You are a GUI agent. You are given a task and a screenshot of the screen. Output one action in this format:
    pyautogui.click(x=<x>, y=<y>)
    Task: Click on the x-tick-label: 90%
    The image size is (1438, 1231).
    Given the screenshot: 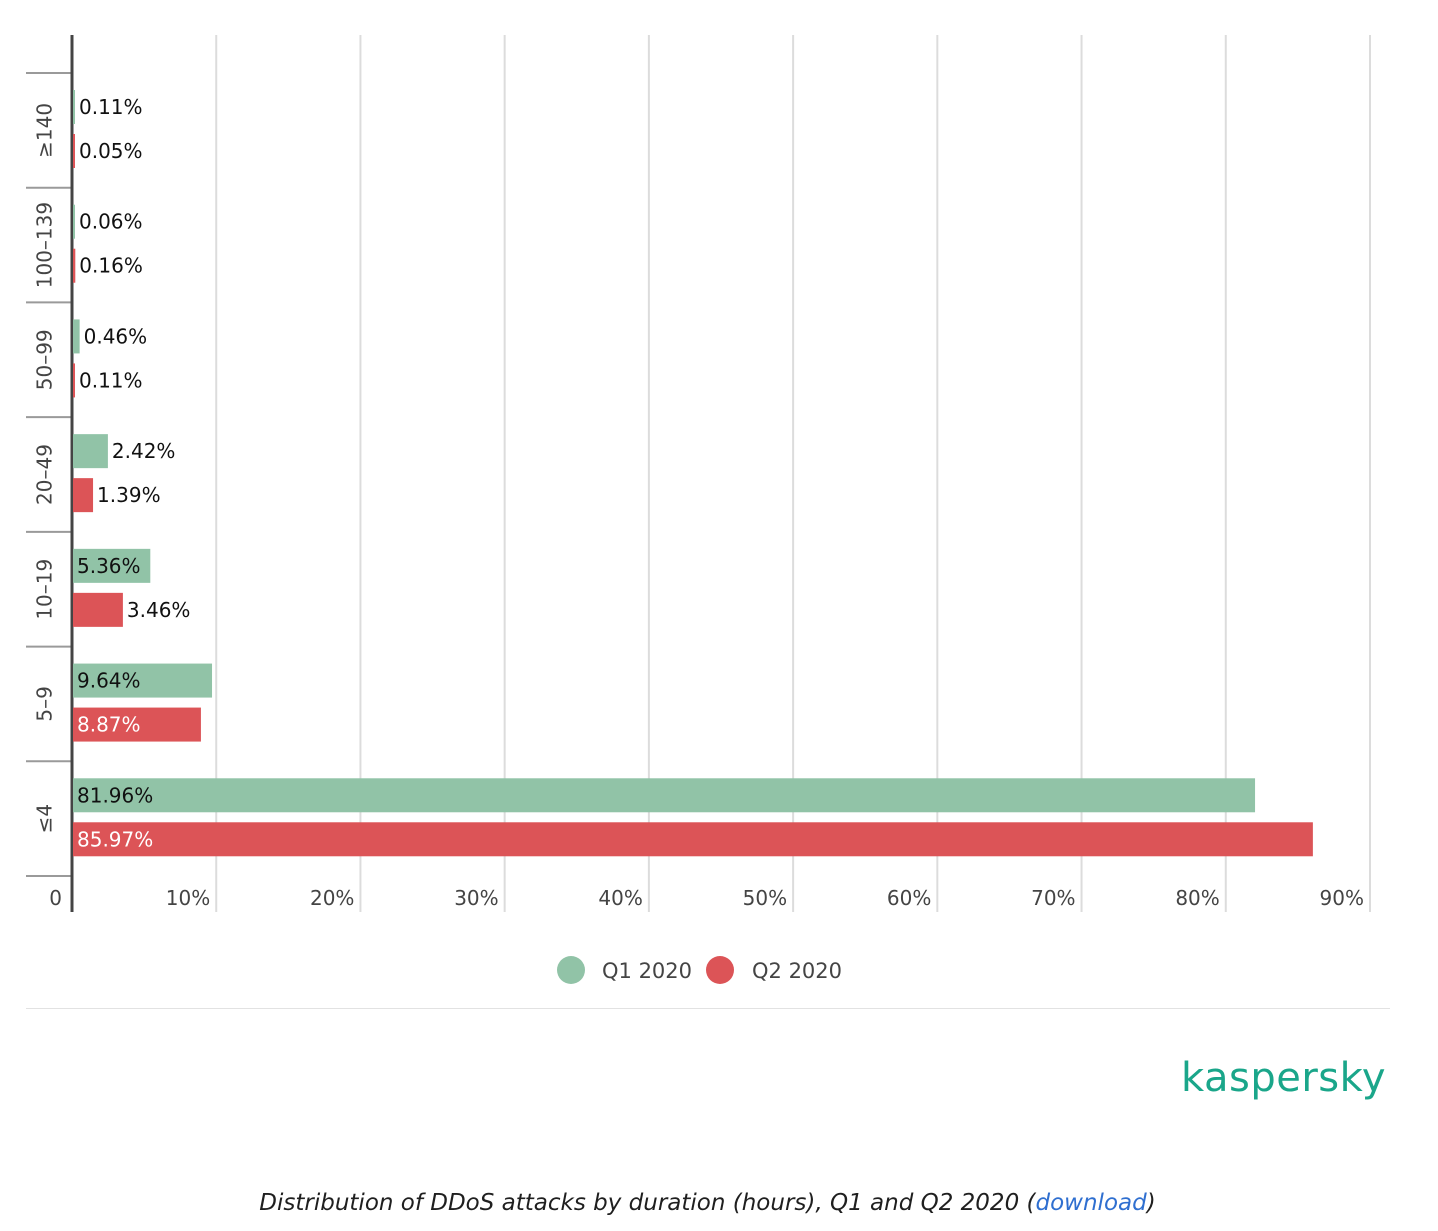 What is the action you would take?
    pyautogui.click(x=1342, y=898)
    